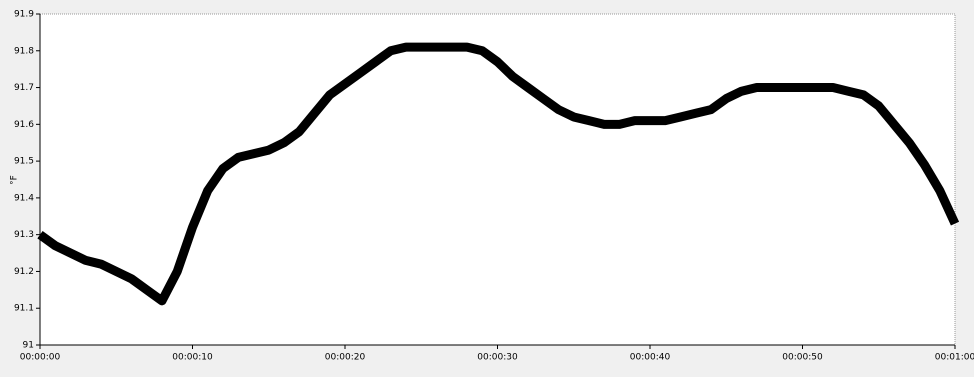 The image size is (974, 377). What do you see at coordinates (192, 358) in the screenshot?
I see `x-tick-label: 00:00:10` at bounding box center [192, 358].